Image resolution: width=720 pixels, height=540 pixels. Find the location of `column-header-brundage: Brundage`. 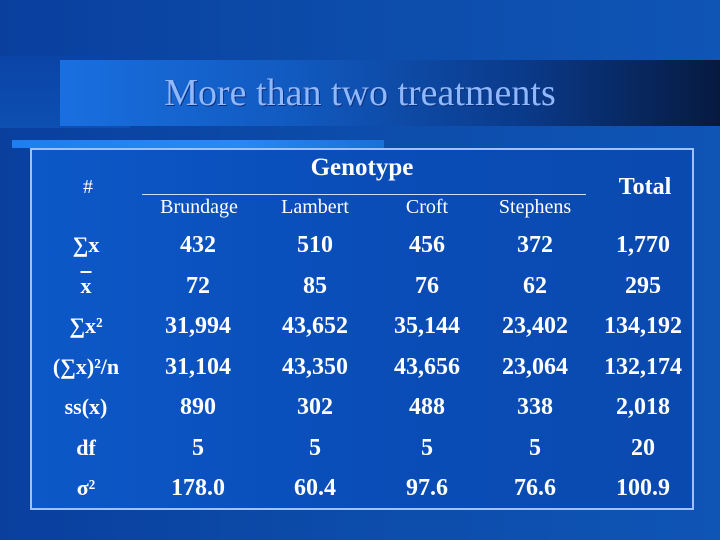

column-header-brundage: Brundage is located at coordinates (199, 207).